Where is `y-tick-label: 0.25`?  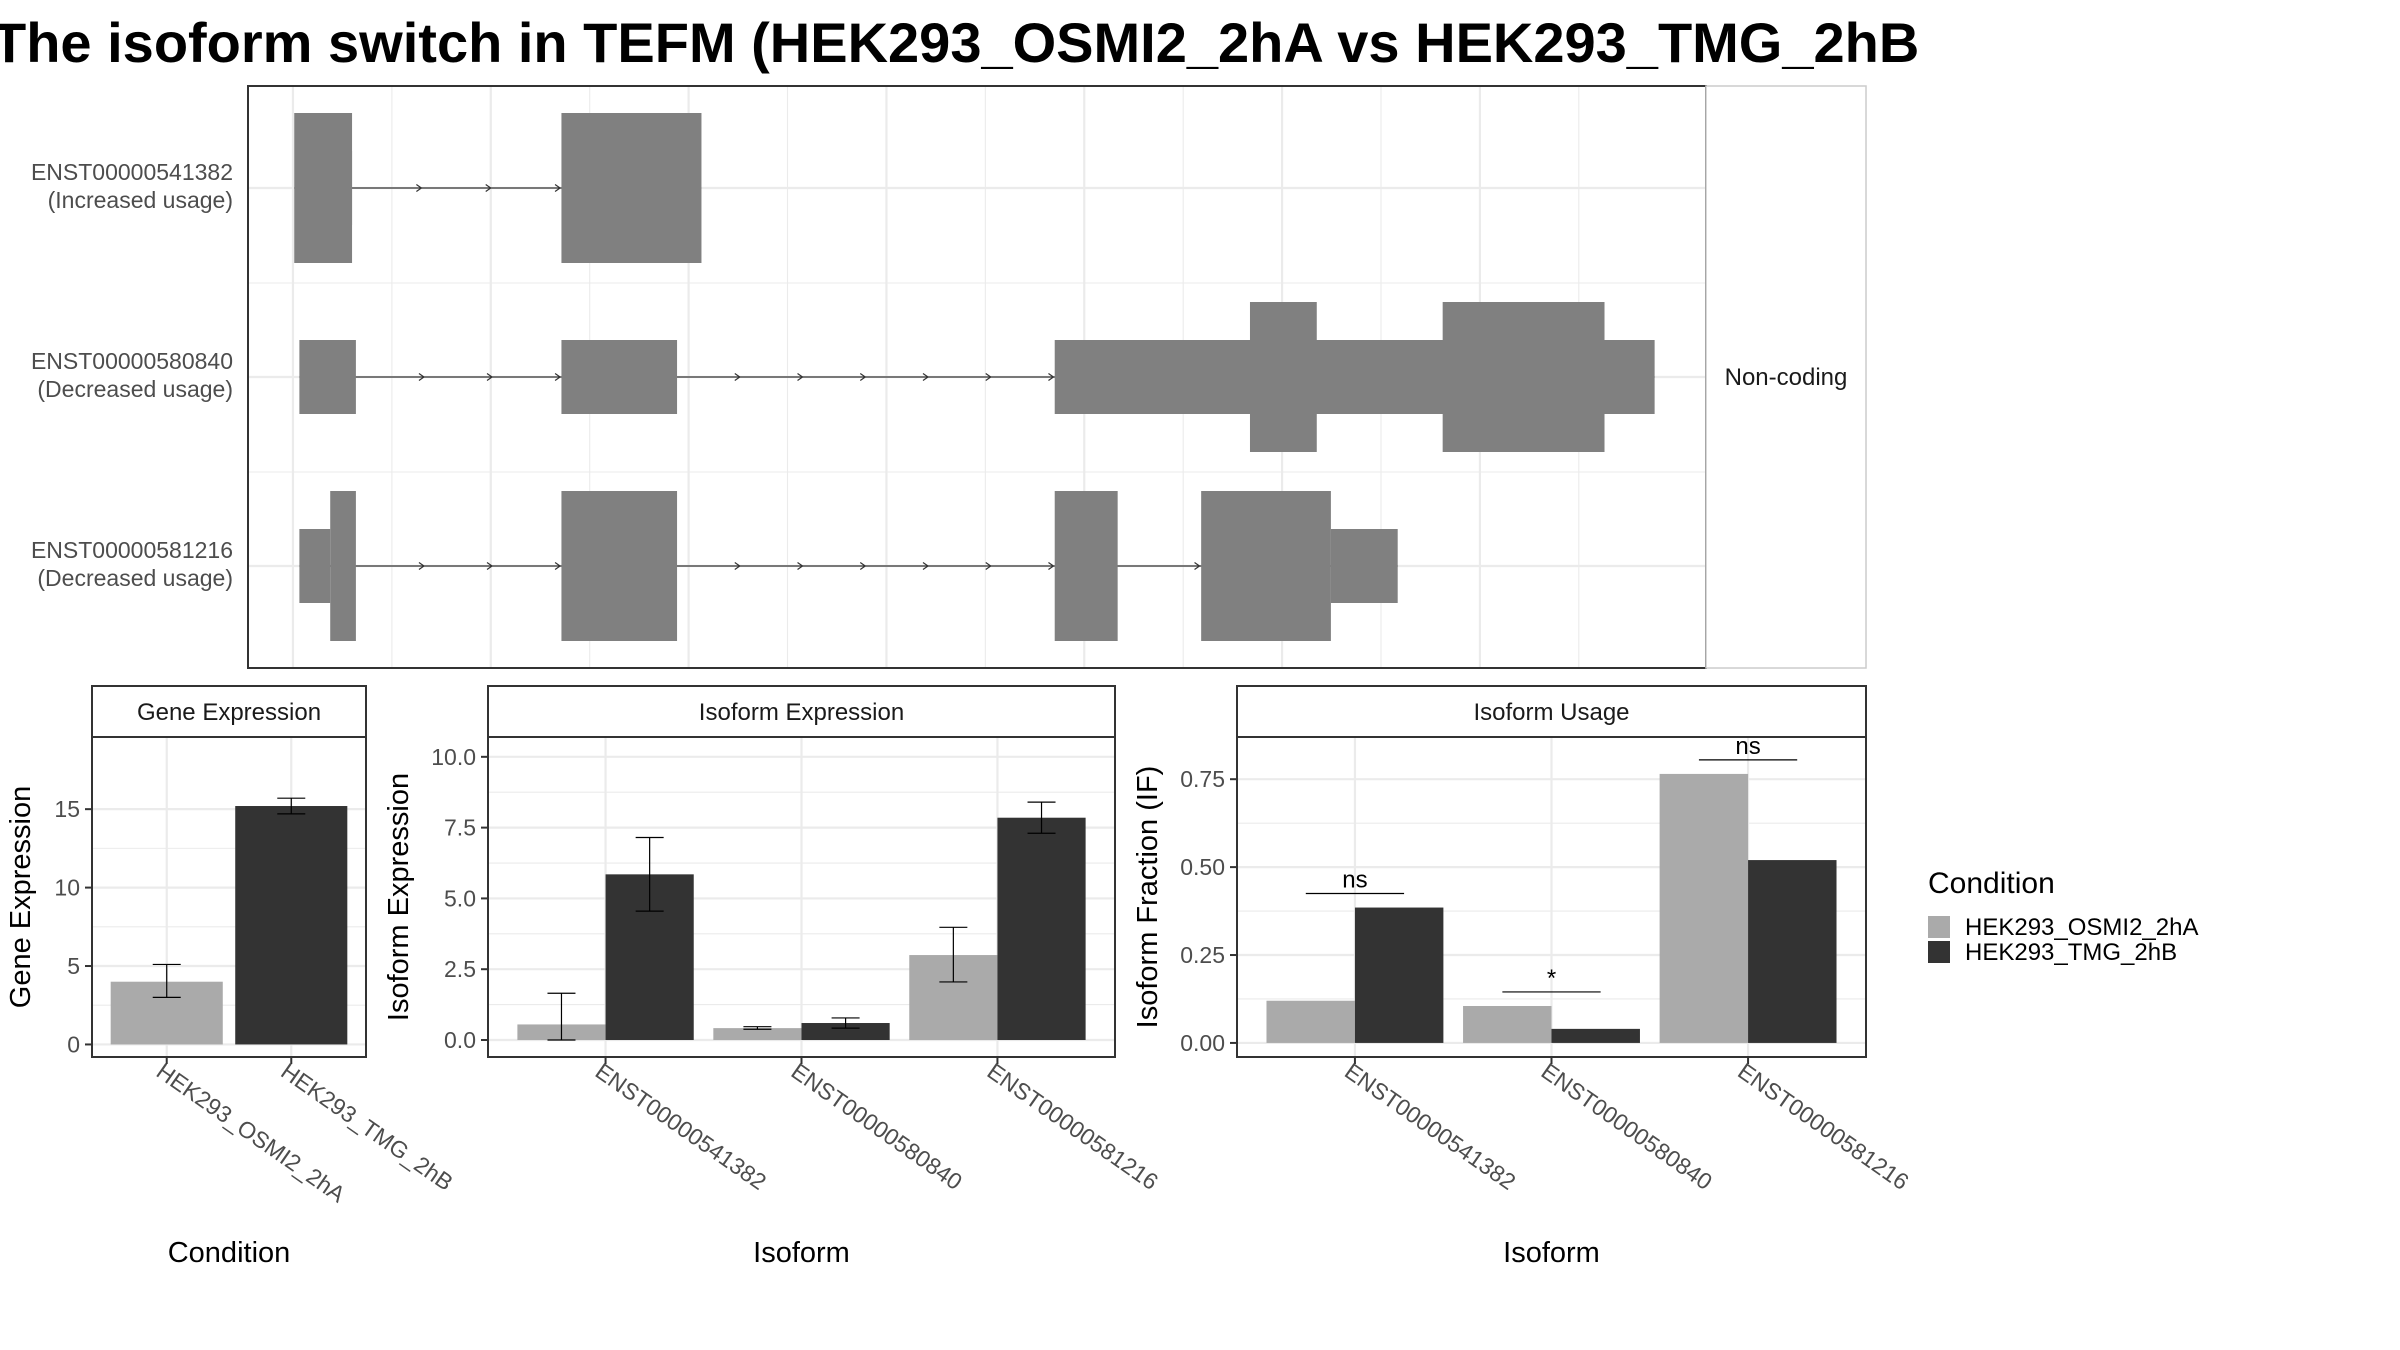 y-tick-label: 0.25 is located at coordinates (1202, 955).